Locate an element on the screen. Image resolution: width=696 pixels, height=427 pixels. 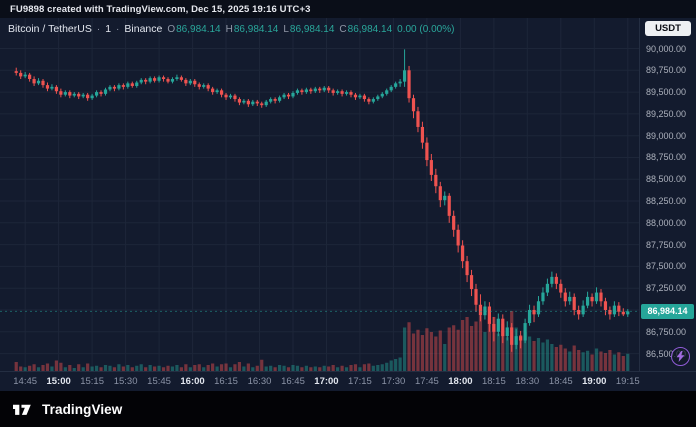
time-axis-label: 16:00 is located at coordinates (192, 381).